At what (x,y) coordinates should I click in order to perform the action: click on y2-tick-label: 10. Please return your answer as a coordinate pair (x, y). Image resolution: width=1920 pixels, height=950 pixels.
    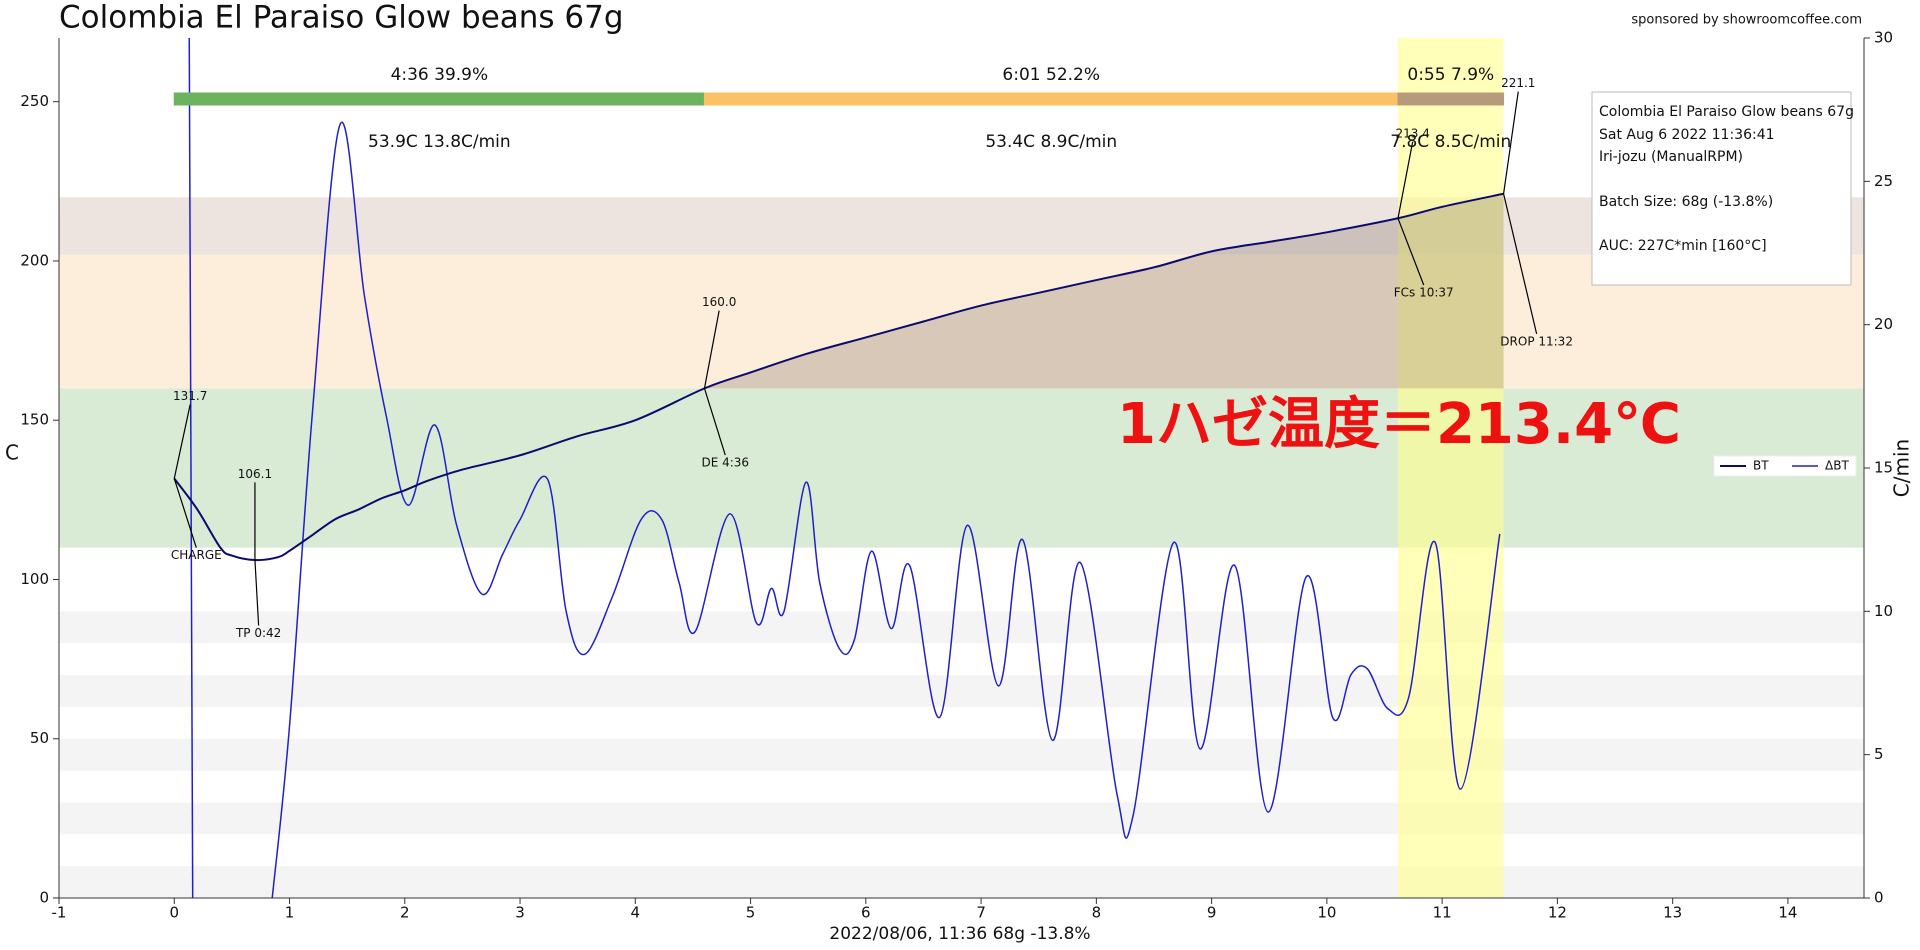
    Looking at the image, I should click on (1883, 611).